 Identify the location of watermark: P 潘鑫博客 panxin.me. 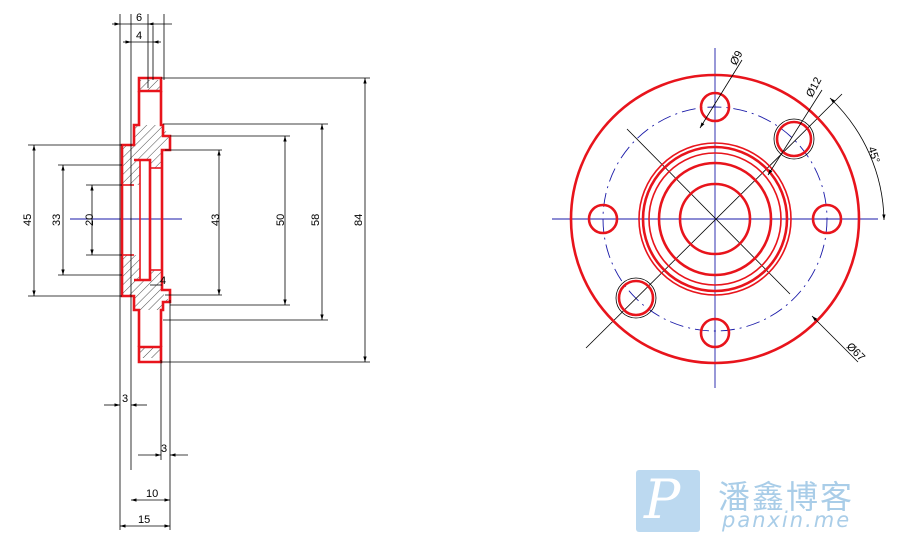
(761, 502).